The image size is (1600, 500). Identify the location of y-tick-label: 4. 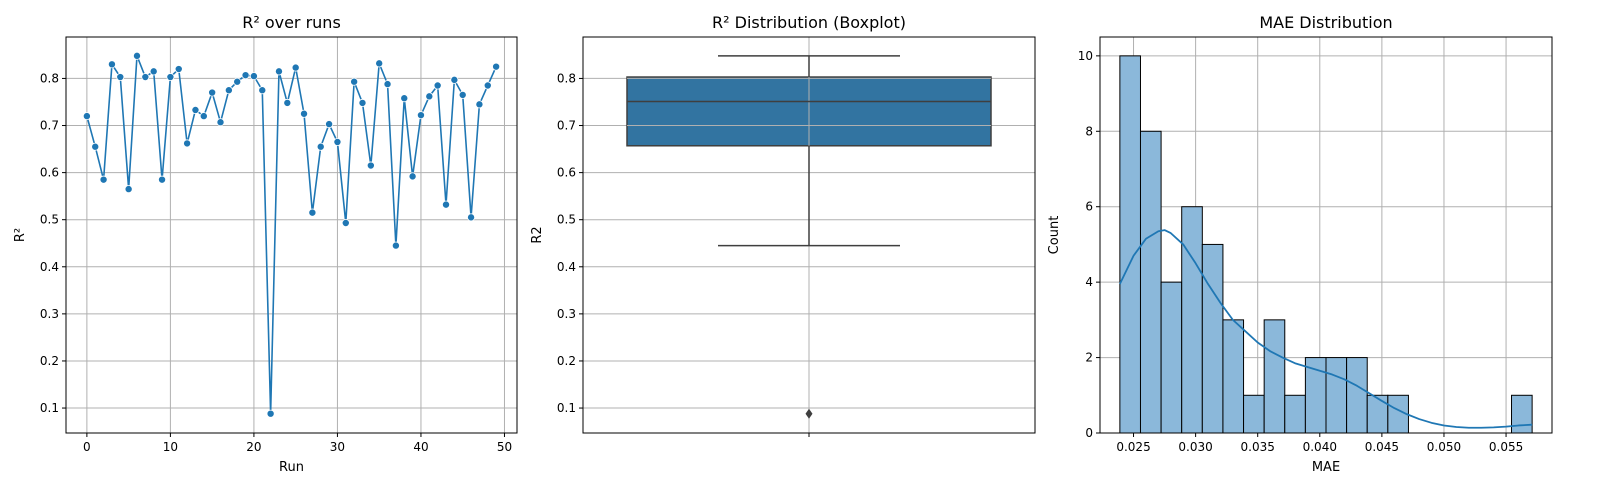
(1089, 282).